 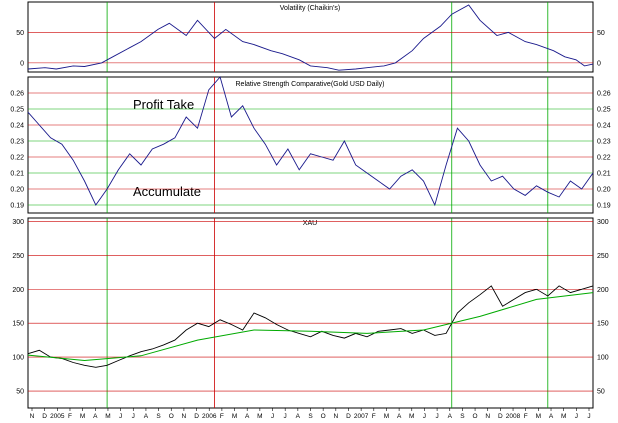 What do you see at coordinates (604, 190) in the screenshot?
I see `y-tick-label-right: 0.20` at bounding box center [604, 190].